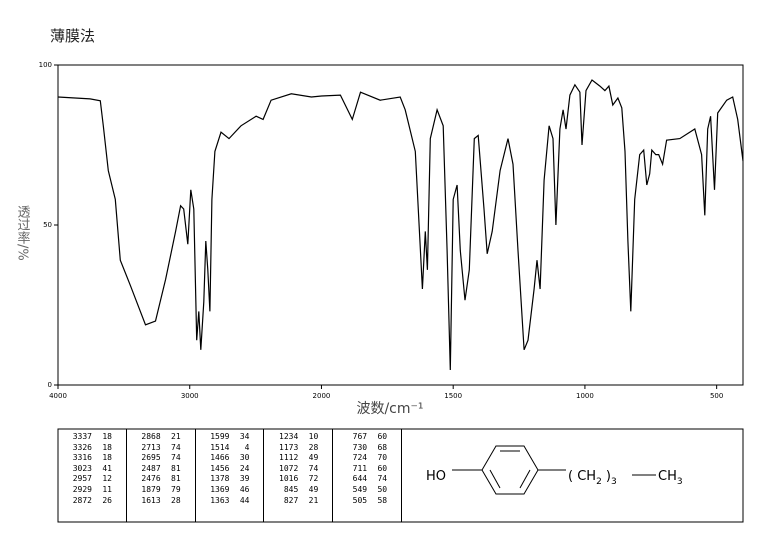  I want to click on peak-wavenumber: 1599, so click(220, 436).